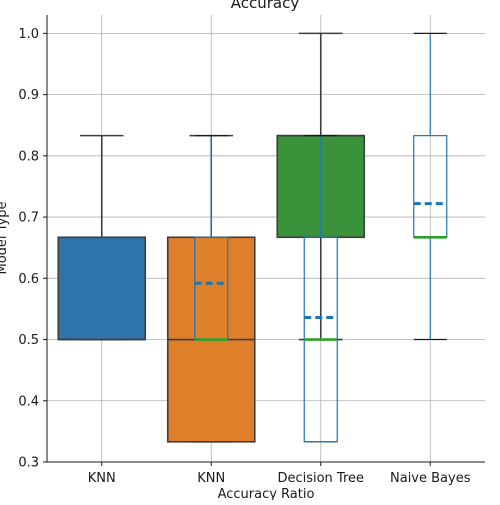 This screenshot has height=505, width=500. Describe the element at coordinates (28, 34) in the screenshot. I see `y-tick-label: 1.0` at that location.